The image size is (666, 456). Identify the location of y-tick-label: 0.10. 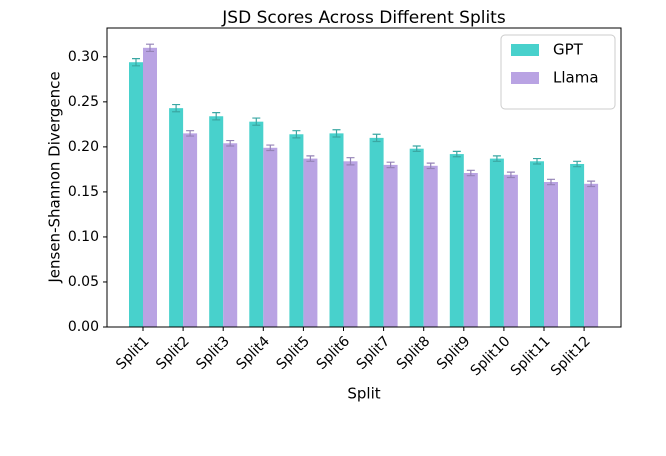
(83, 237).